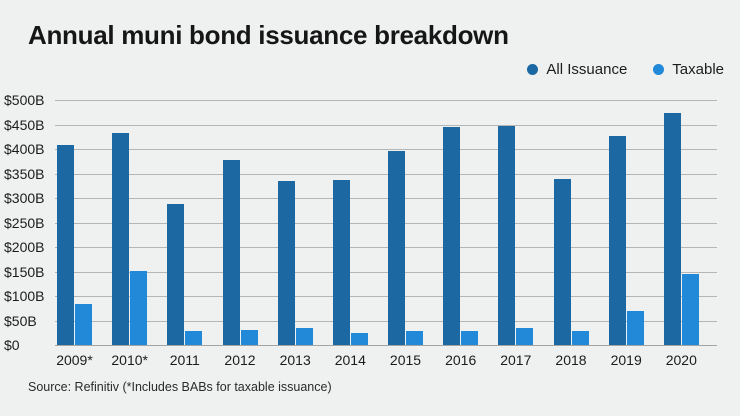 The width and height of the screenshot is (740, 416). What do you see at coordinates (240, 360) in the screenshot?
I see `x-axis-tick-label: 2012` at bounding box center [240, 360].